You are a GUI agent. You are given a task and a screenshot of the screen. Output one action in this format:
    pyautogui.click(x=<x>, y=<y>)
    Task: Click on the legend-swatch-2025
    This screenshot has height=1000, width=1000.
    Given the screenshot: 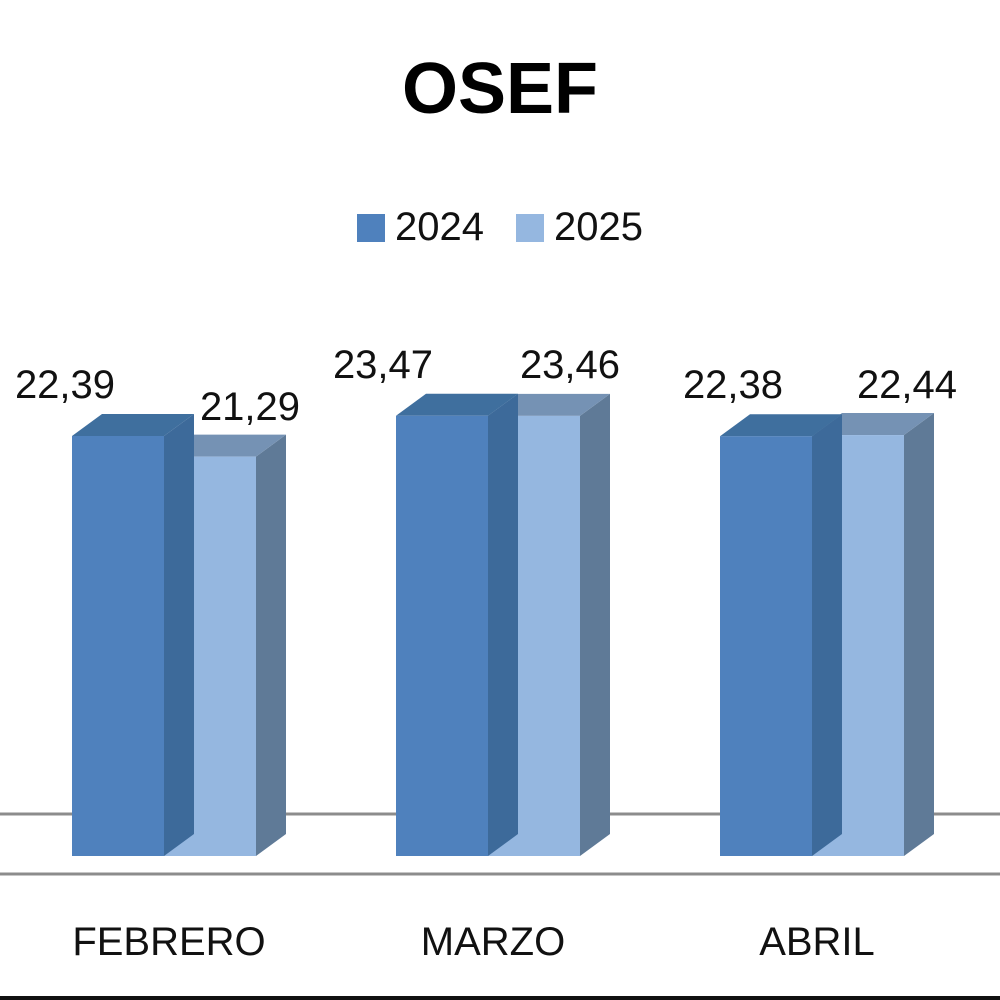 What is the action you would take?
    pyautogui.click(x=530, y=227)
    